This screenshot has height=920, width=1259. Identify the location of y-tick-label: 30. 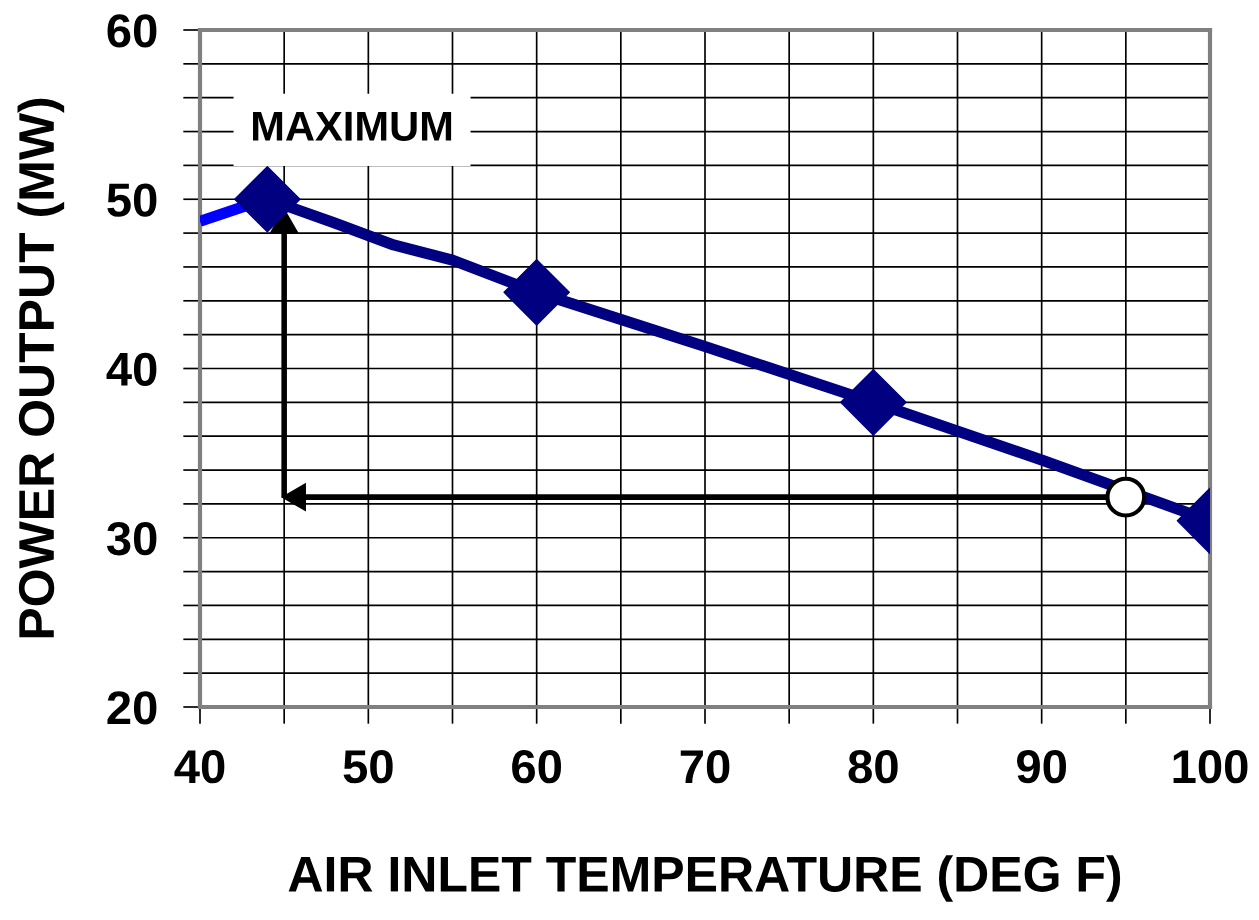
(131, 538).